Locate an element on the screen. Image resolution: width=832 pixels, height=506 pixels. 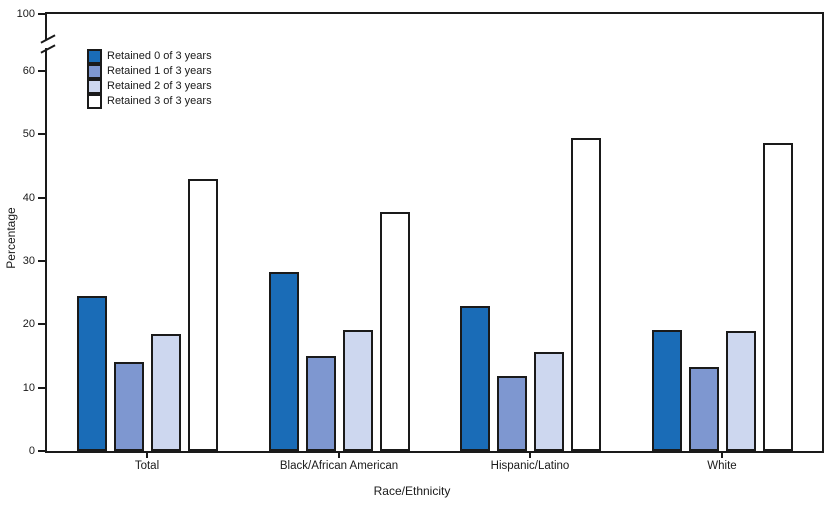
y-axis-break-gap is located at coordinates (46, 44).